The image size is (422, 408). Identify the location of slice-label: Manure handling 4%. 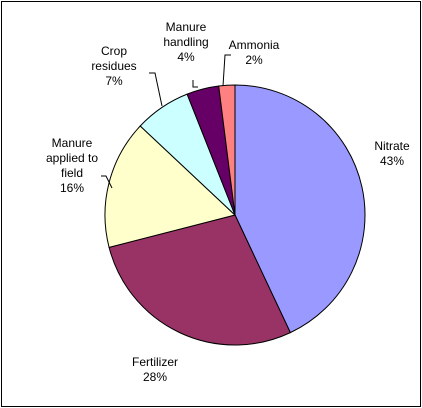
(186, 42).